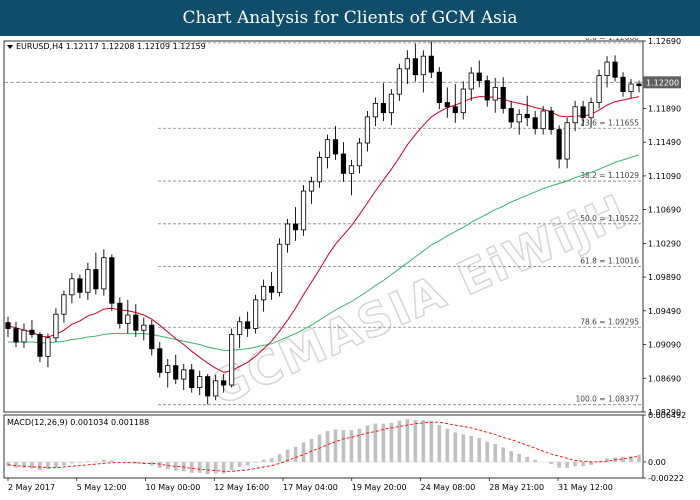 This screenshot has height=500, width=700. I want to click on x-tick-label: 24 May 08:00, so click(448, 487).